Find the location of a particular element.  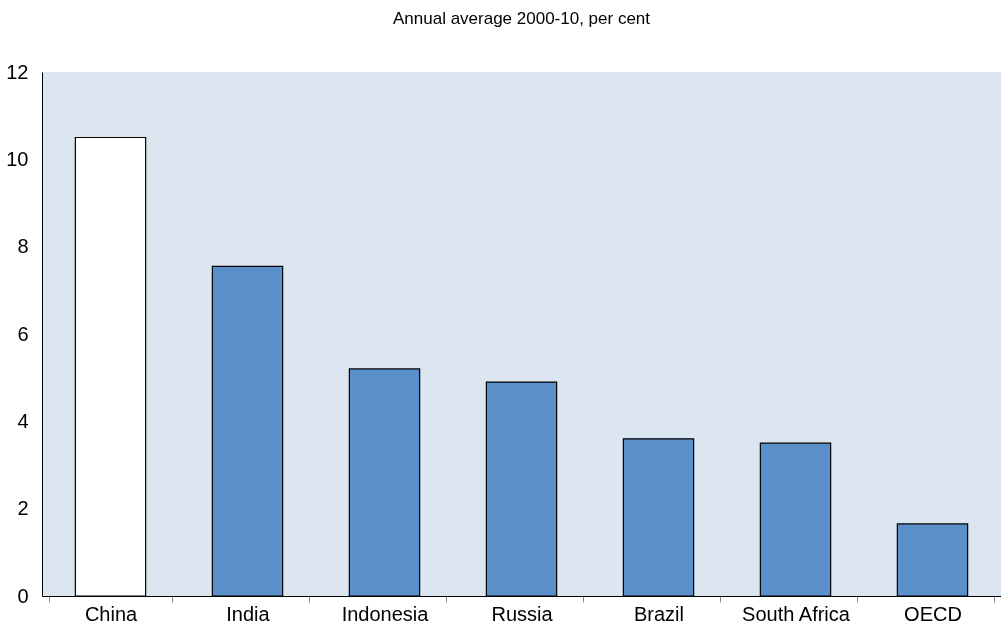

x-tick-label: India is located at coordinates (248, 613).